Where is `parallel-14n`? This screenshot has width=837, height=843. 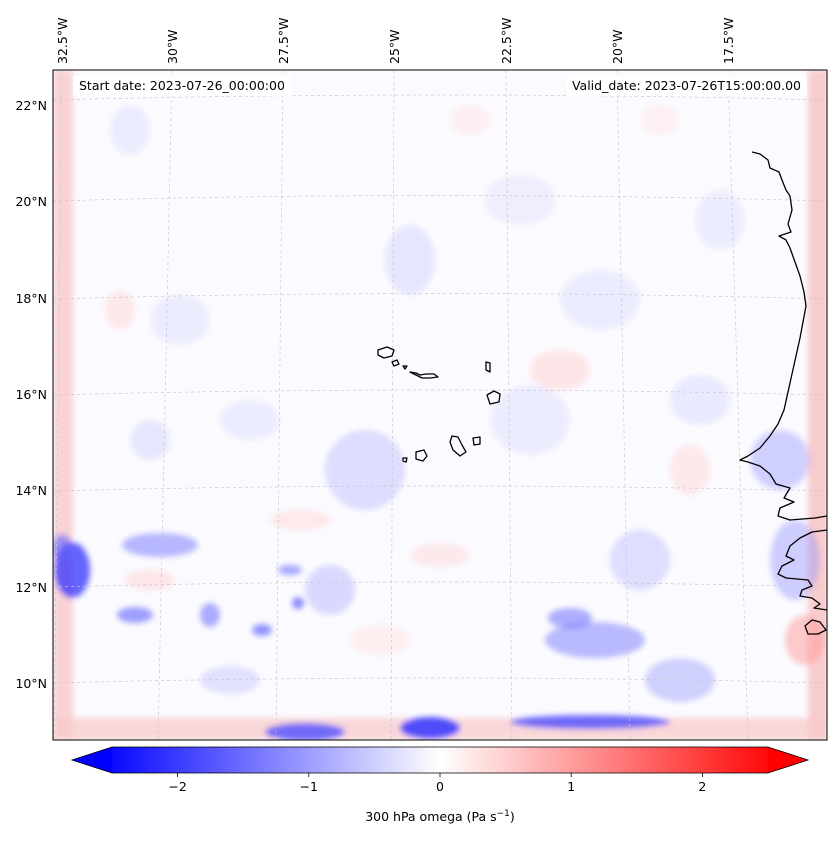
parallel-14n is located at coordinates (440, 488).